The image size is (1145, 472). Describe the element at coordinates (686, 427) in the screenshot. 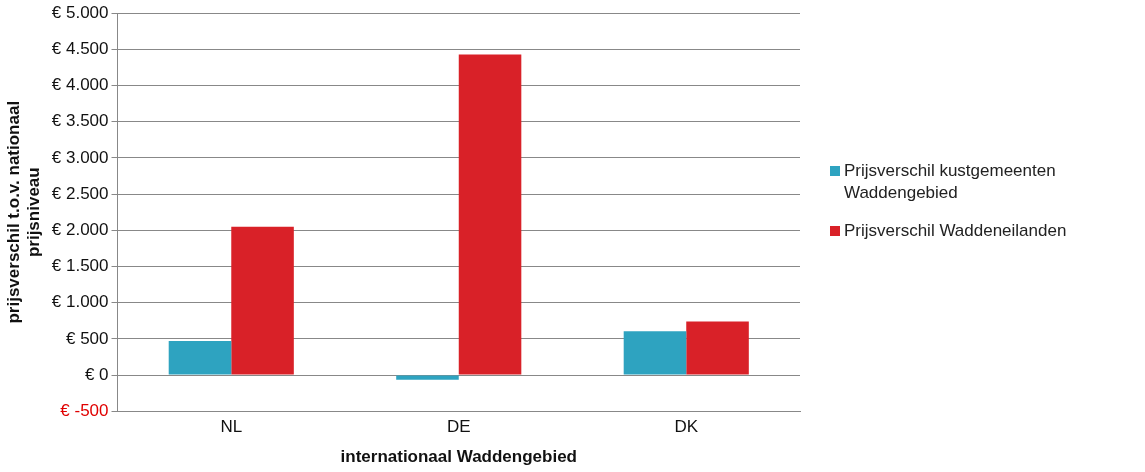

I see `x-tick-label: DK` at that location.